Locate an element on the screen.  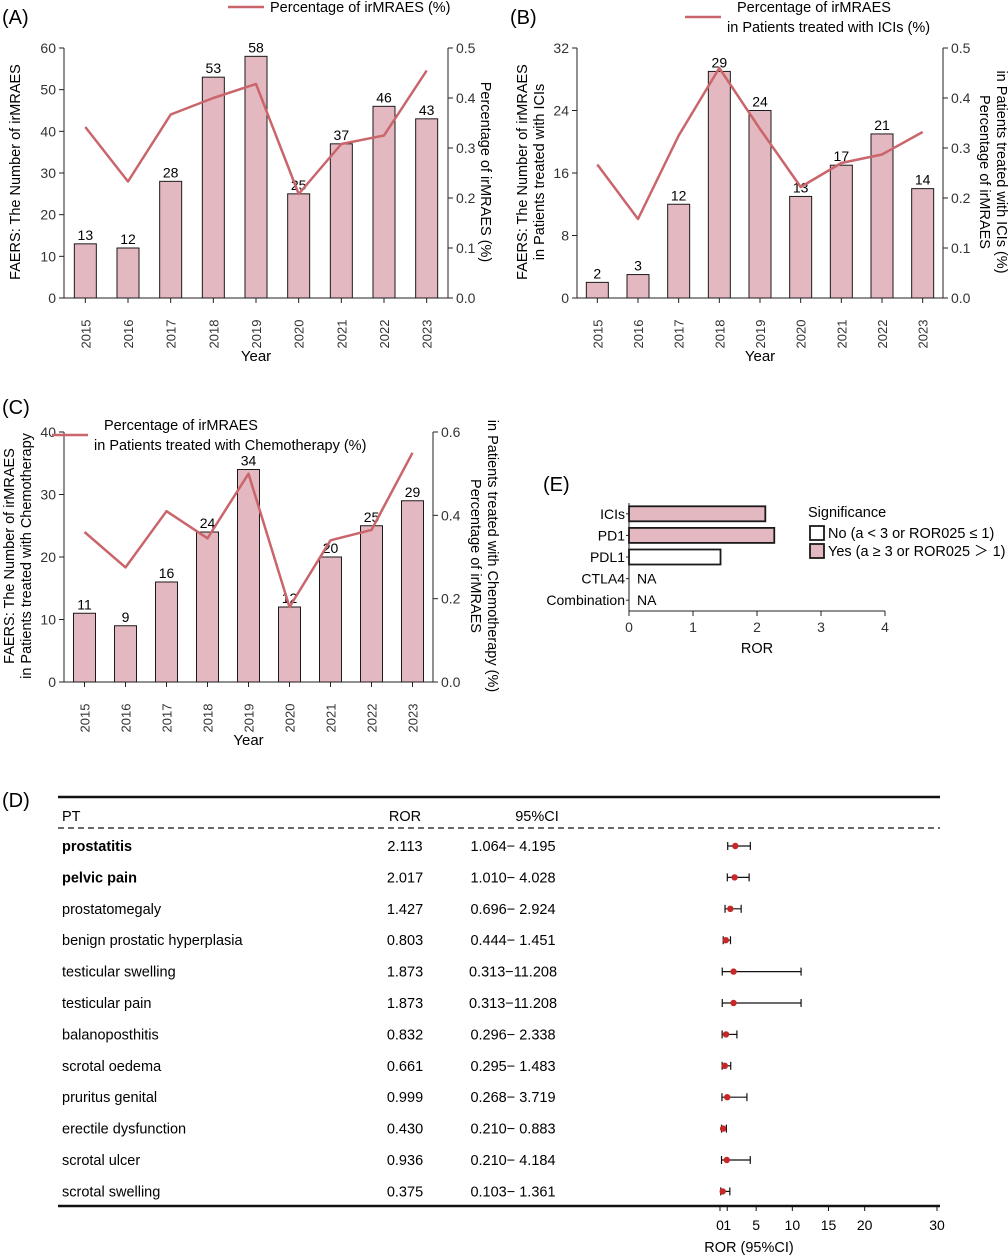
x-tick-label: 1 is located at coordinates (693, 627).